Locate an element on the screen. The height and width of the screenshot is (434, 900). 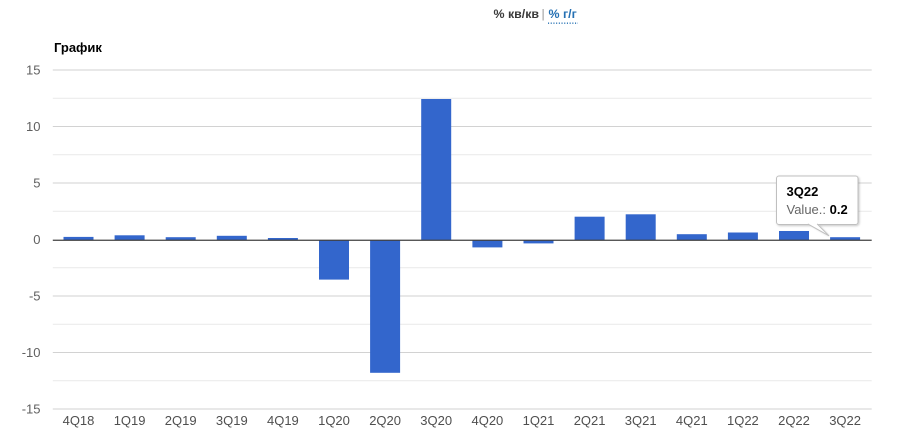
svg-text: 3Q19 is located at coordinates (232, 420).